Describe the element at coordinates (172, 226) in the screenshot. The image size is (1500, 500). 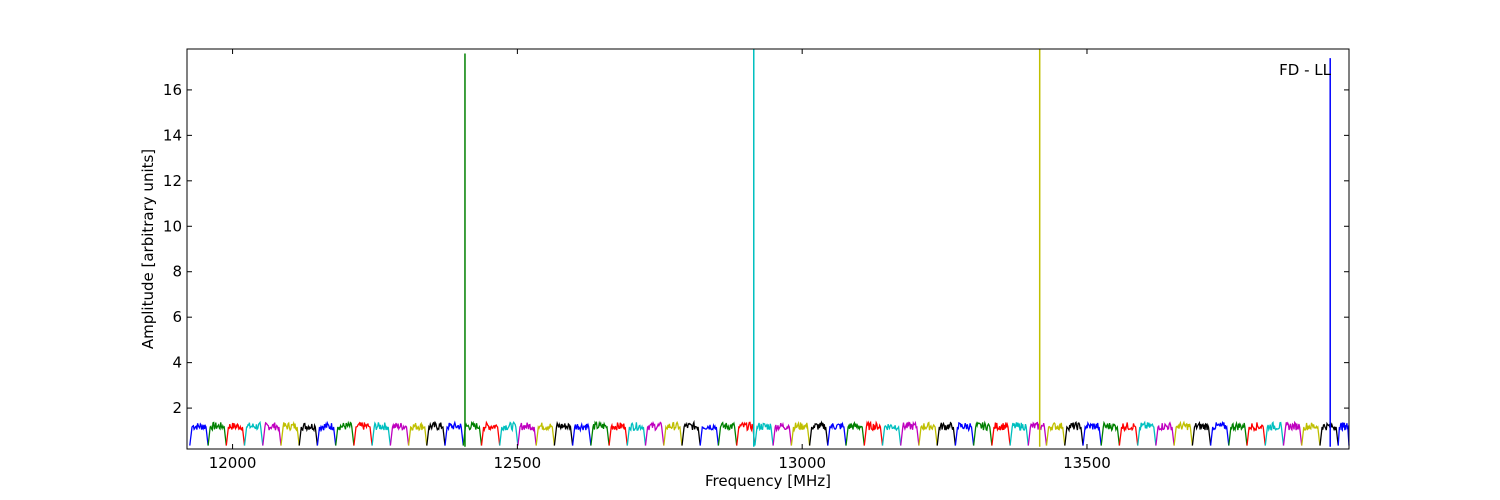
I see `y-tick-label: 10` at that location.